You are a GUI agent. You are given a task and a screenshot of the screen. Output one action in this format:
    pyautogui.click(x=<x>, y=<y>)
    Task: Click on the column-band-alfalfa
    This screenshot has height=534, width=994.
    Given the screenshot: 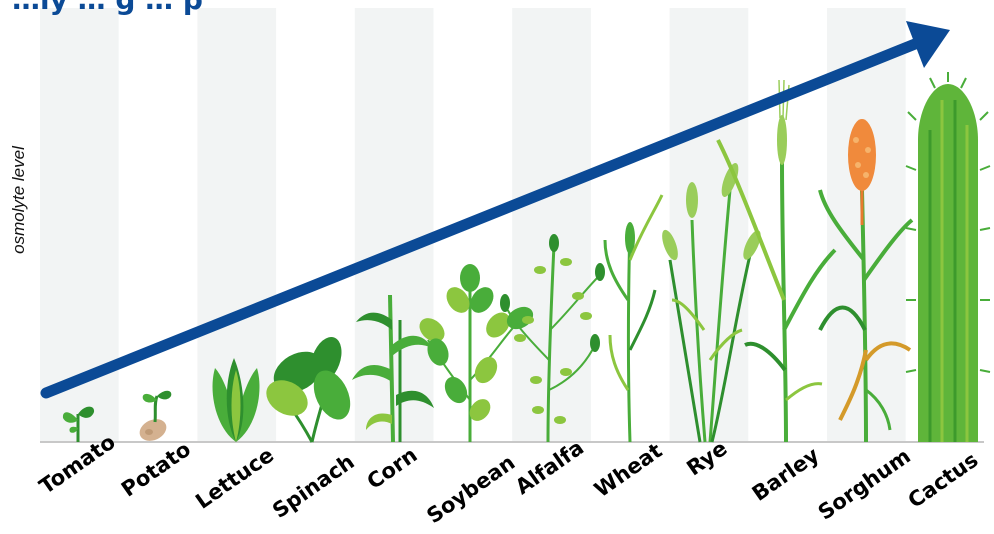 What is the action you would take?
    pyautogui.click(x=551, y=225)
    